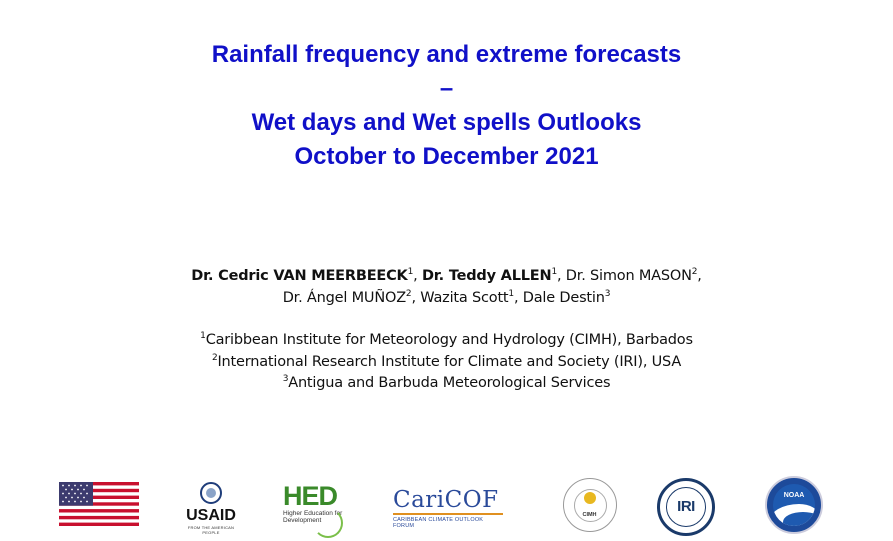 The height and width of the screenshot is (541, 893). What do you see at coordinates (99, 504) in the screenshot?
I see `us-flag-icon` at bounding box center [99, 504].